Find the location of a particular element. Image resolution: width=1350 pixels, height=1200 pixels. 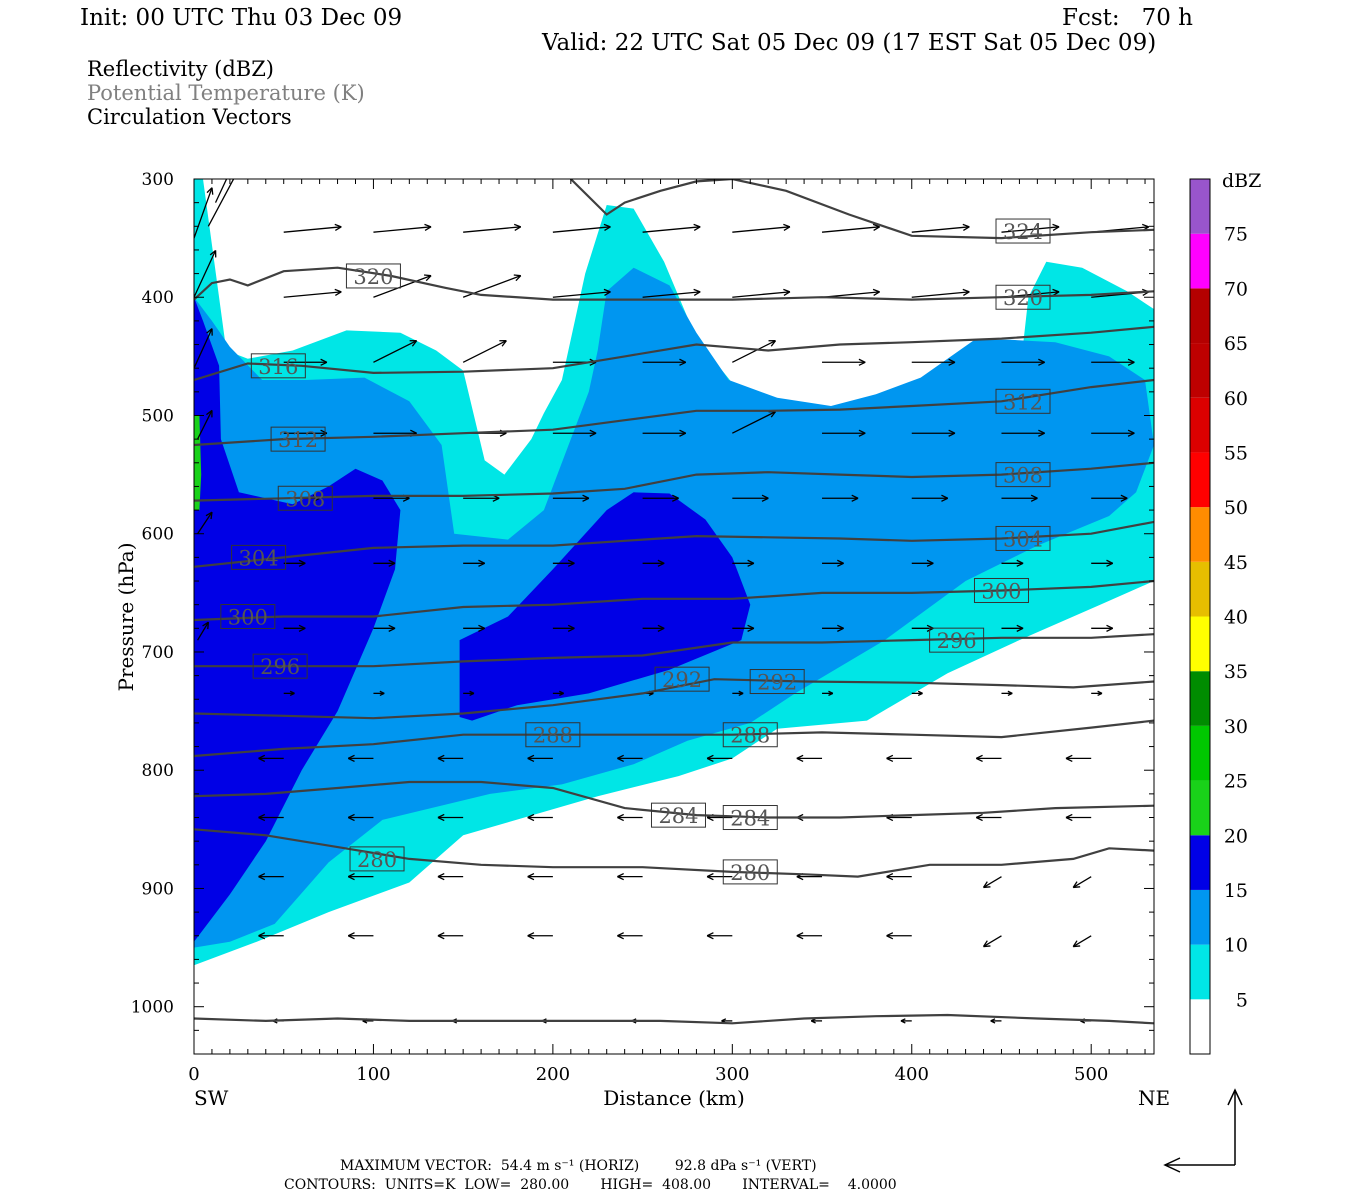

field-theta-label: Potential Temperature (K) is located at coordinates (226, 93).